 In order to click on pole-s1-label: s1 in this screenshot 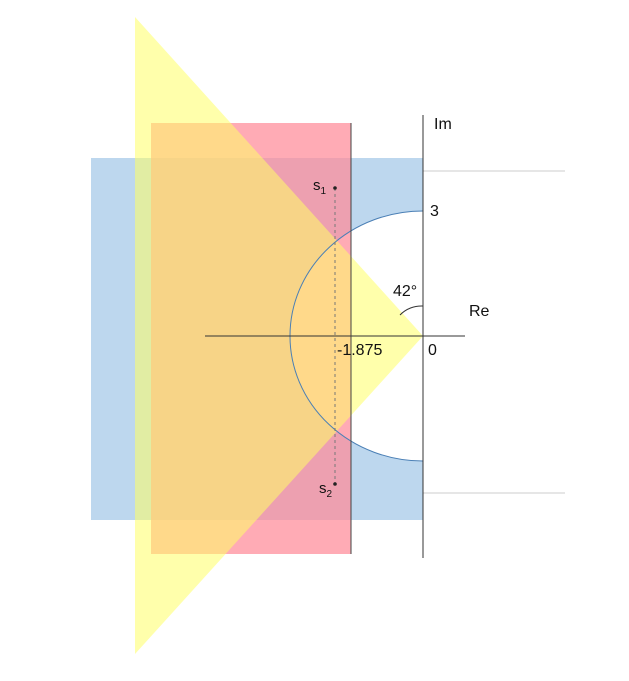, I will do `click(320, 187)`.